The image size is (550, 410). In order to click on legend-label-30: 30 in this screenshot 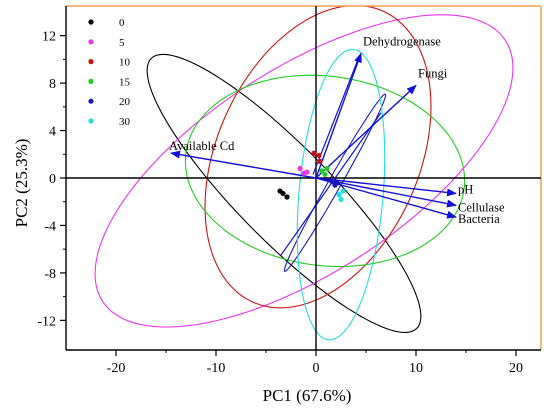, I will do `click(125, 122)`.